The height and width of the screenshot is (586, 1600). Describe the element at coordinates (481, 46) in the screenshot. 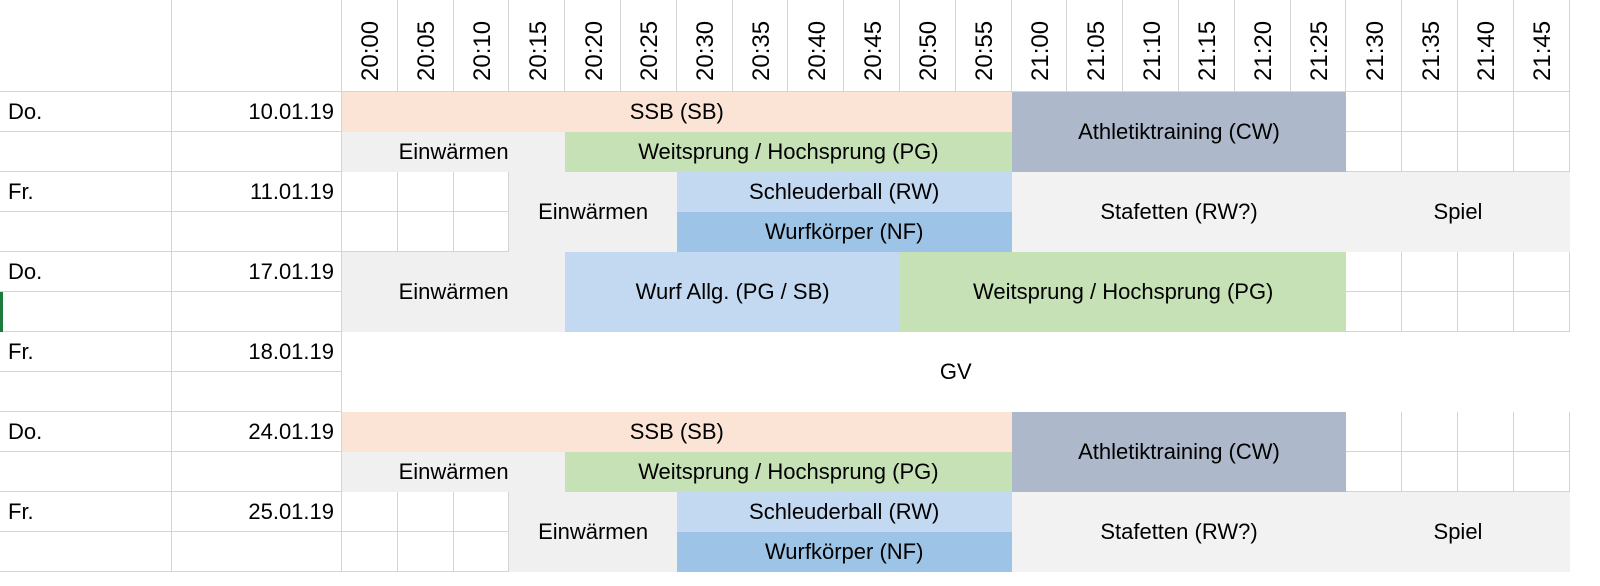

I see `time-header-cell: 20:10` at that location.